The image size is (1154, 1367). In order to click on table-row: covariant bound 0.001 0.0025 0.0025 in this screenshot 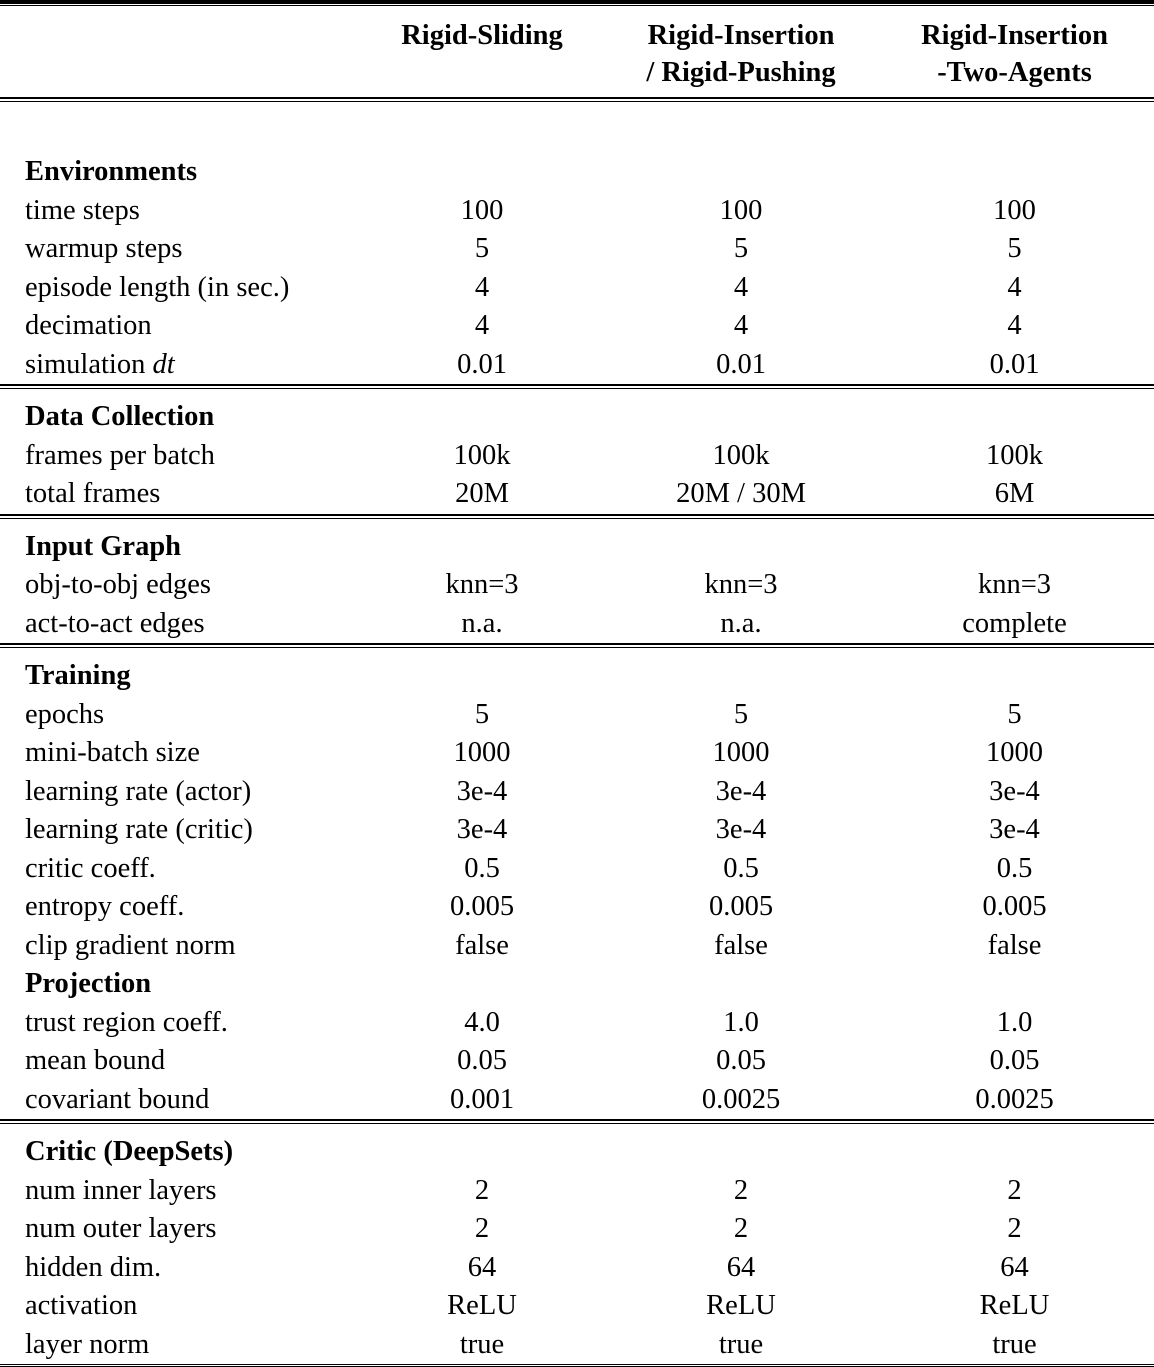, I will do `click(577, 1100)`.